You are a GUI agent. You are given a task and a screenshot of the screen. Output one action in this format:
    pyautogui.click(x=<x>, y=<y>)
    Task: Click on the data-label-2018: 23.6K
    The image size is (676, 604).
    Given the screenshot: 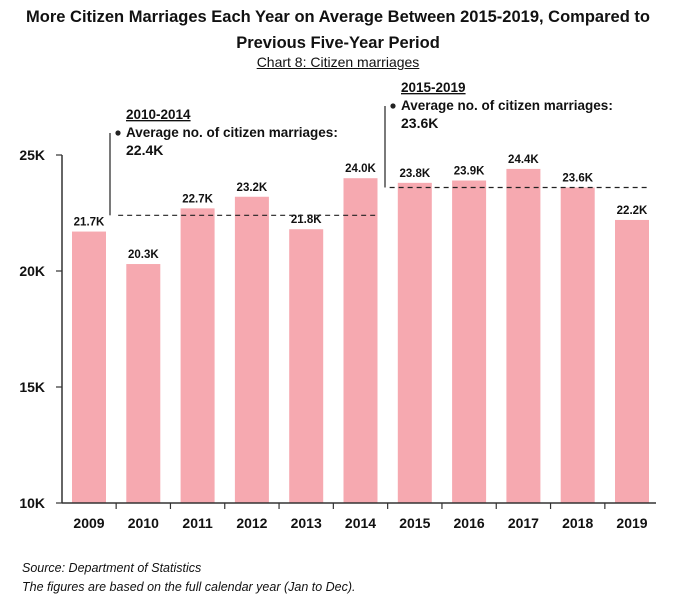 What is the action you would take?
    pyautogui.click(x=577, y=178)
    